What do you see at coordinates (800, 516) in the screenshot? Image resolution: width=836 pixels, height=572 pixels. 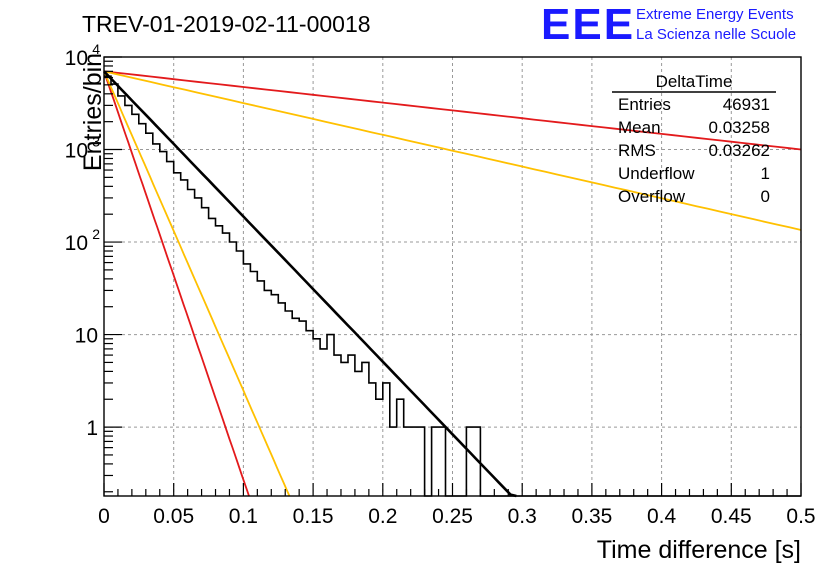 I see `x-tick-label: 0.5` at bounding box center [800, 516].